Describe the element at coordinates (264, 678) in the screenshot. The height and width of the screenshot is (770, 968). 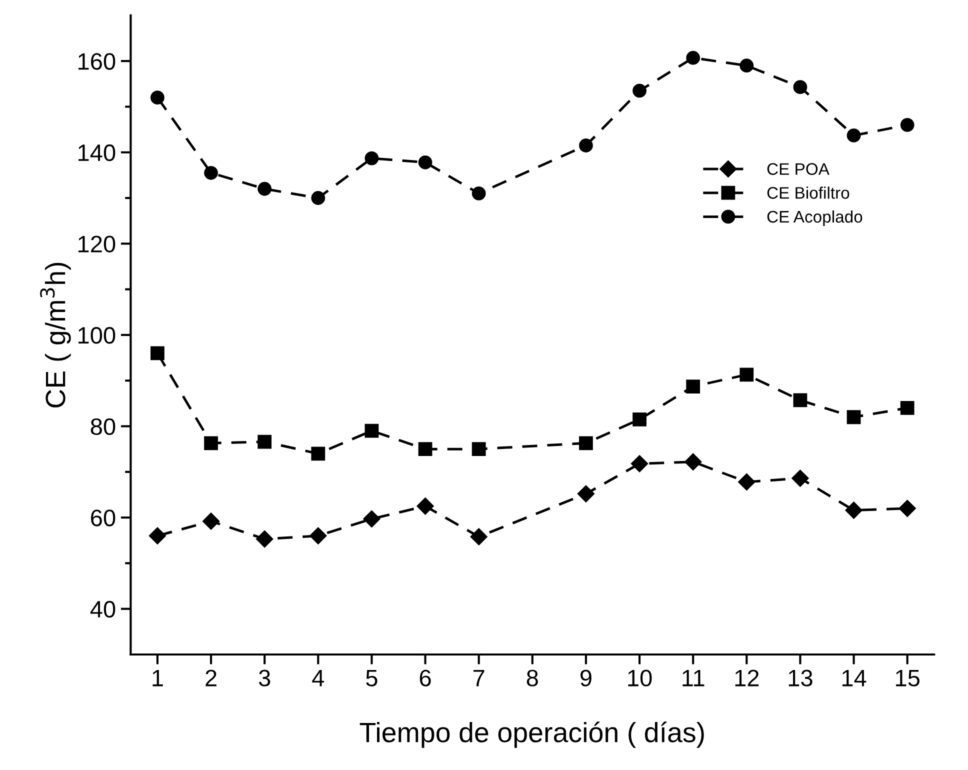
I see `x-tick-label: 3` at that location.